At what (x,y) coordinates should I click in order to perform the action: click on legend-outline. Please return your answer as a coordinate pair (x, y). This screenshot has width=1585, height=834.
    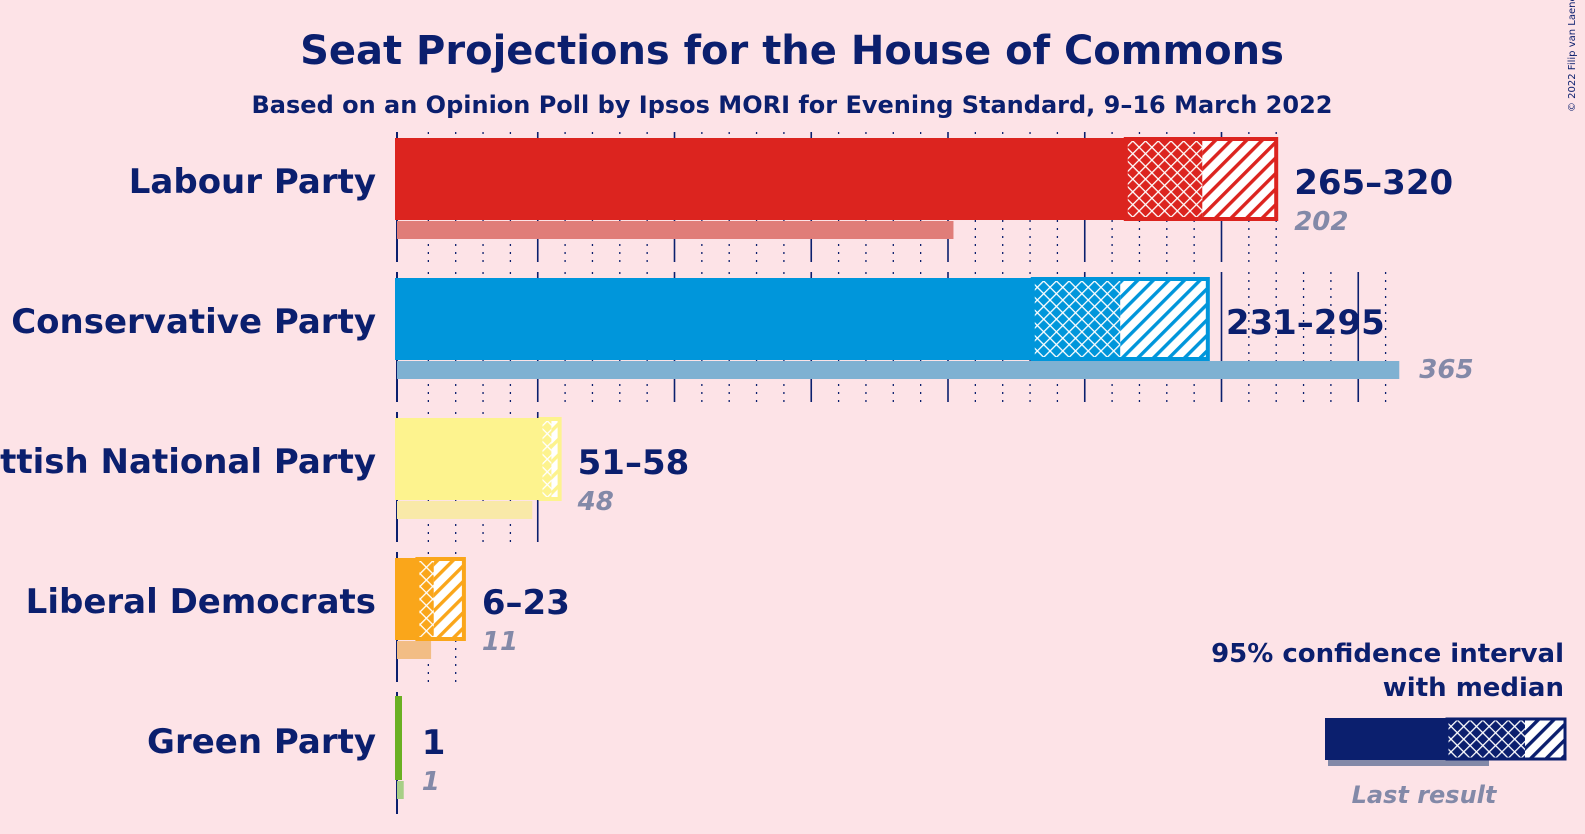
    Looking at the image, I should click on (1506, 739).